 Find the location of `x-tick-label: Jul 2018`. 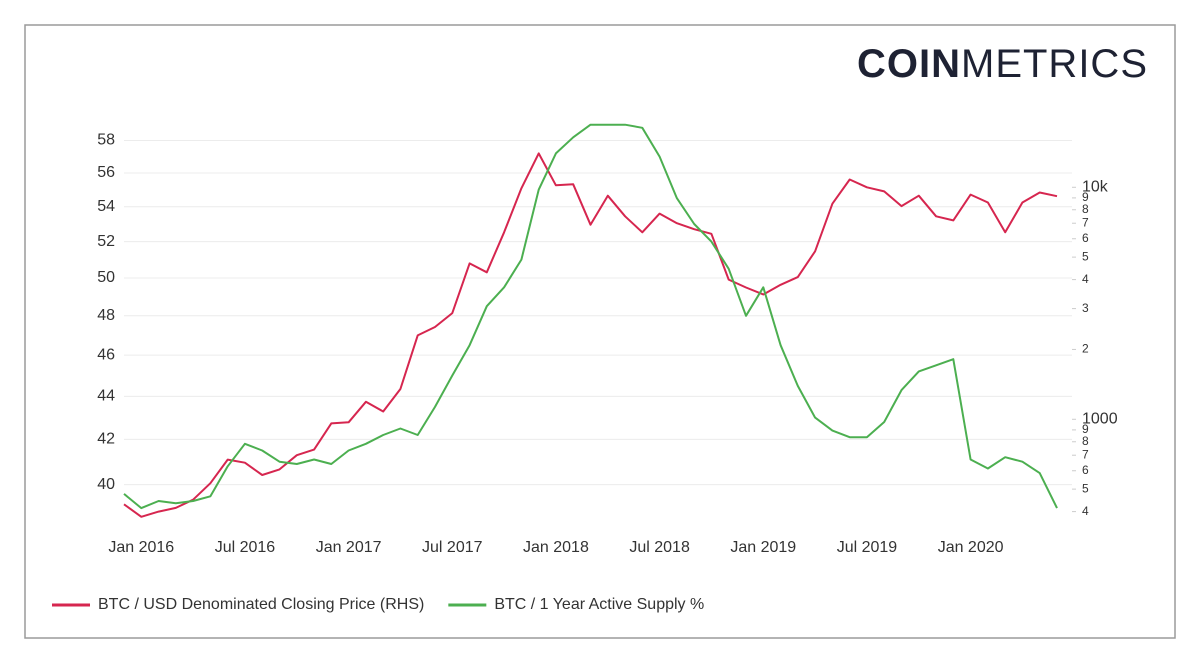

x-tick-label: Jul 2018 is located at coordinates (659, 547).